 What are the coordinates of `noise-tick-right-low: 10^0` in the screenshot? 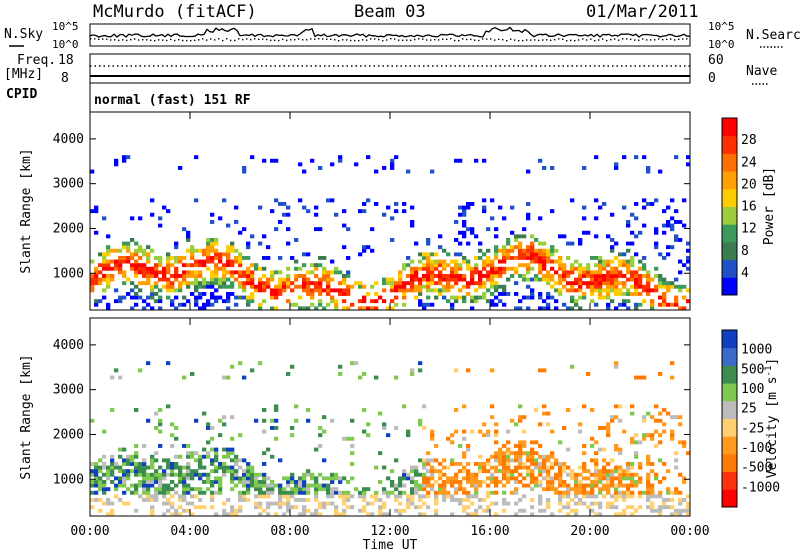 It's located at (721, 44).